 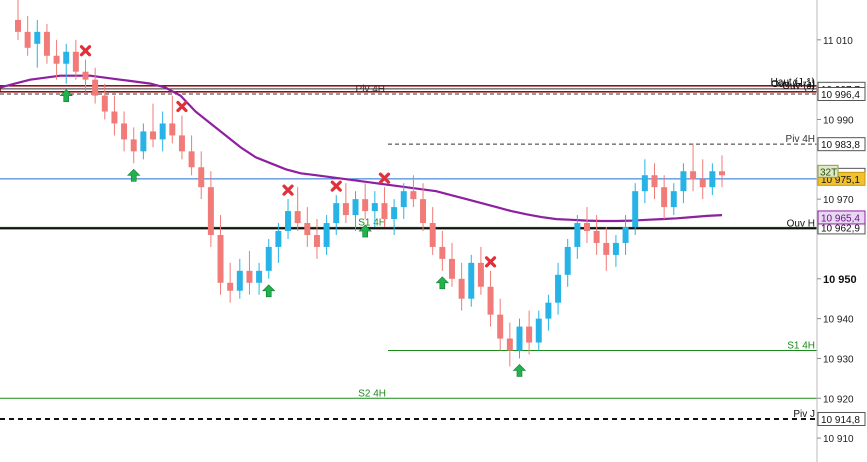 I want to click on level-badge: 10 914,8, so click(x=840, y=420).